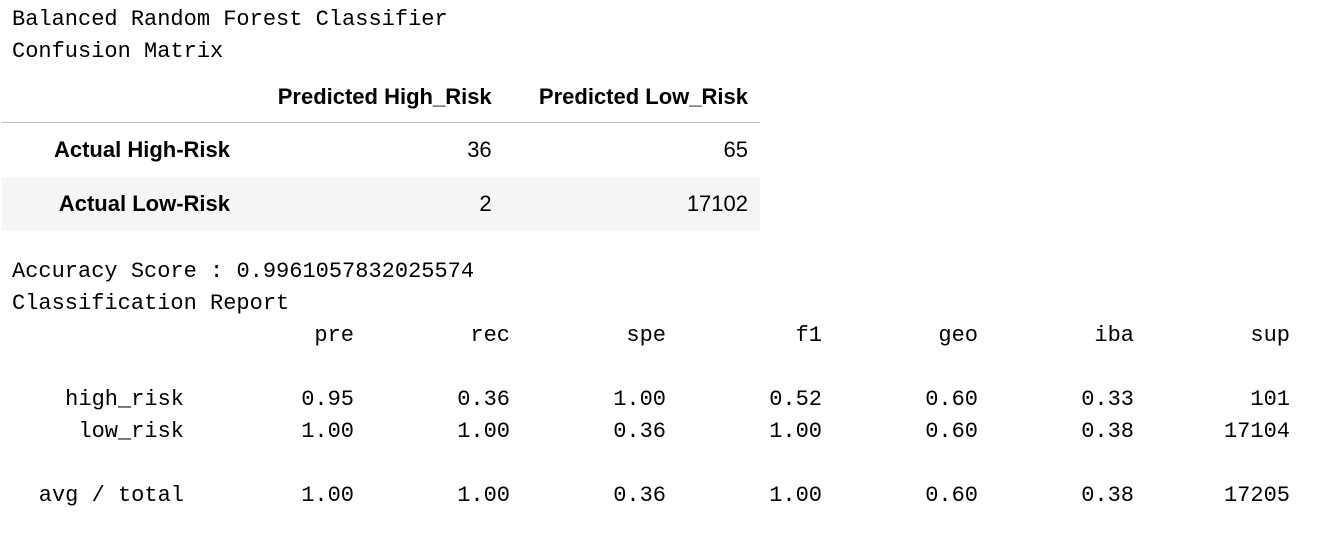 Image resolution: width=1340 pixels, height=536 pixels. I want to click on report-column-header: rec, so click(490, 335).